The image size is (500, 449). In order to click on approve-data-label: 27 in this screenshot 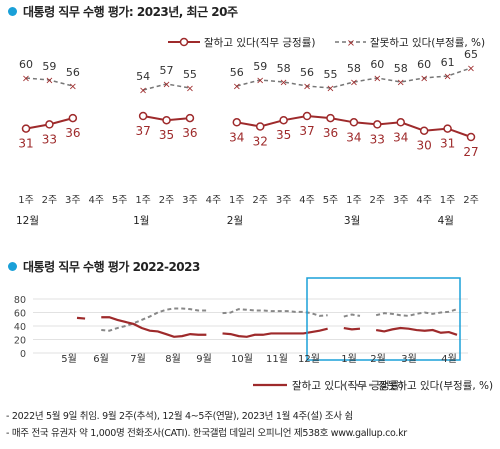, I will do `click(470, 152)`.